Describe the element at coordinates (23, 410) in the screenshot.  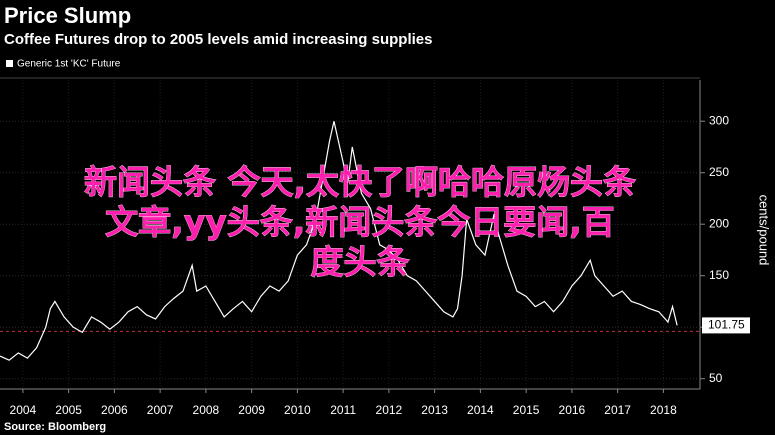
I see `x-tick-label: 2004` at that location.